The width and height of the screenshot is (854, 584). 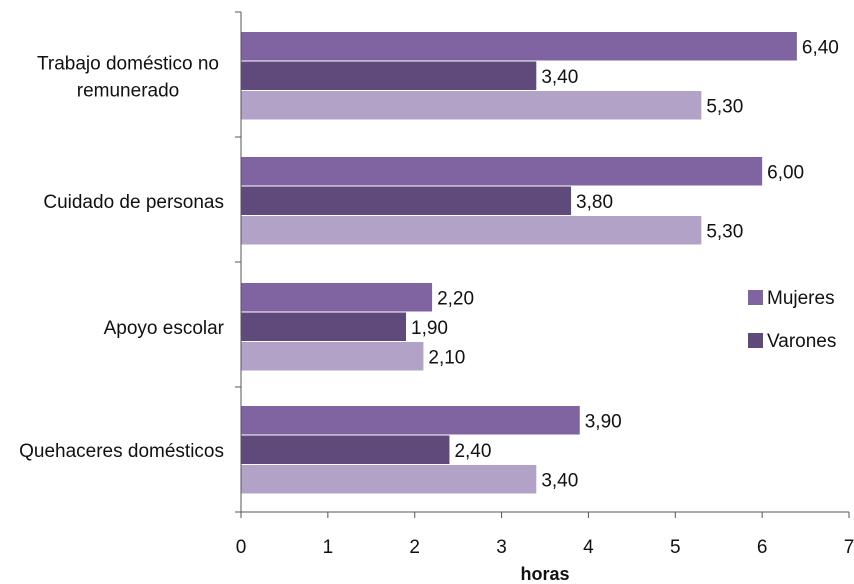 I want to click on legend-label: Mujeres, so click(x=801, y=298).